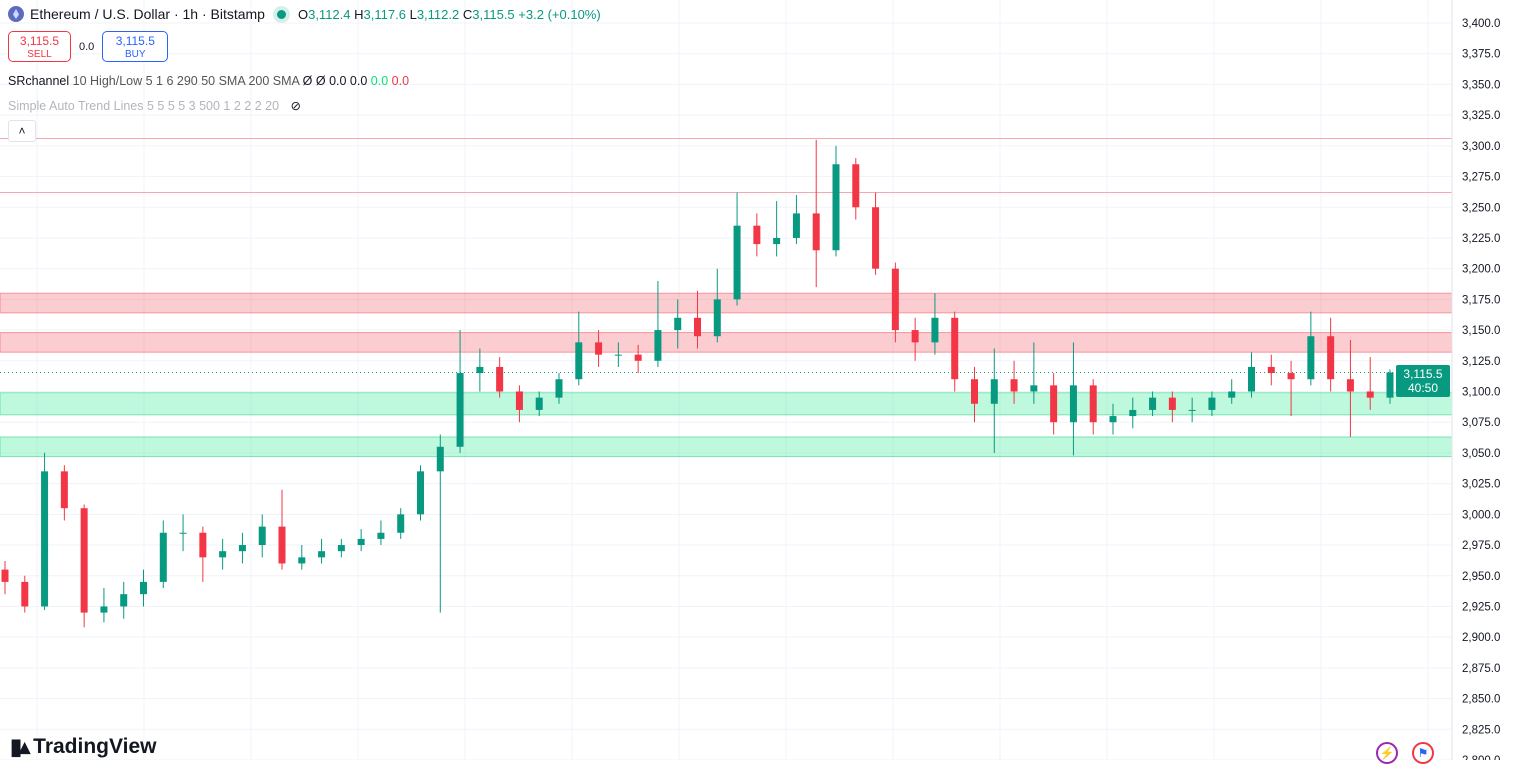 The image size is (1514, 764). Describe the element at coordinates (1387, 753) in the screenshot. I see `lightning-icon: ⚡` at that location.